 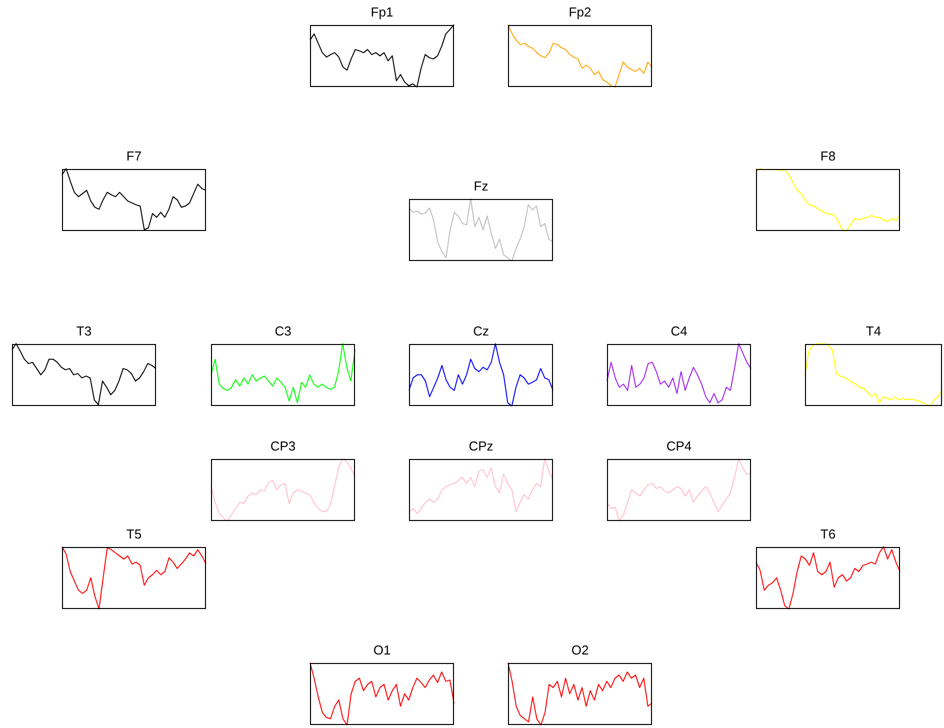 I want to click on chart-title: F8, so click(x=828, y=156).